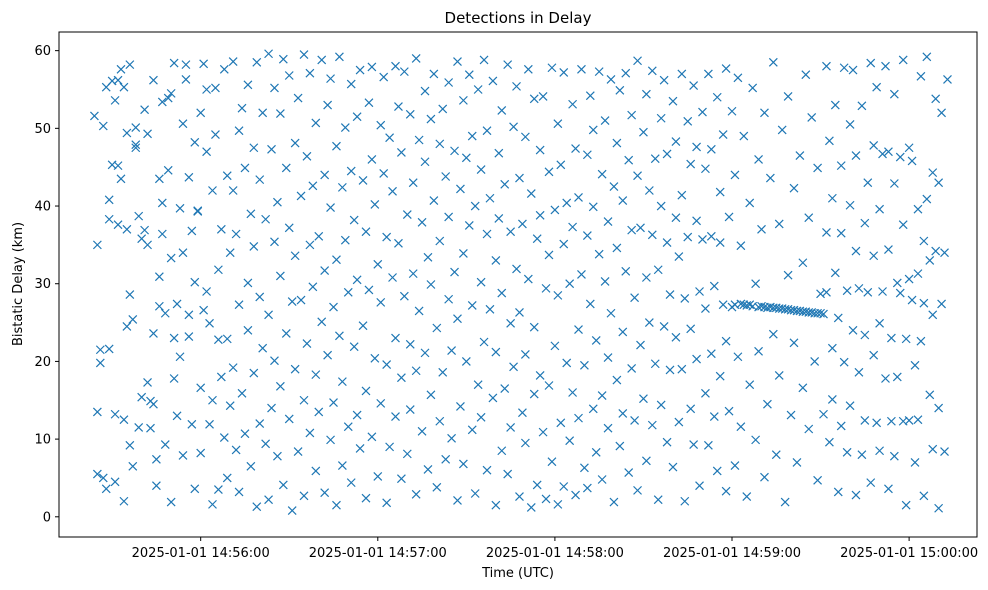  What do you see at coordinates (42, 440) in the screenshot?
I see `y-tick-label: 10` at bounding box center [42, 440].